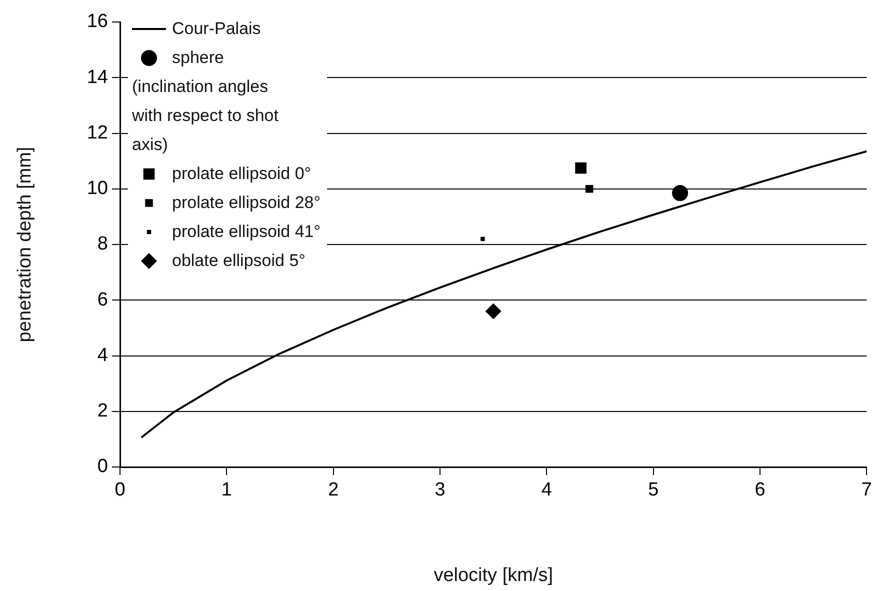  Describe the element at coordinates (226, 490) in the screenshot. I see `x-tick-label: 1` at that location.